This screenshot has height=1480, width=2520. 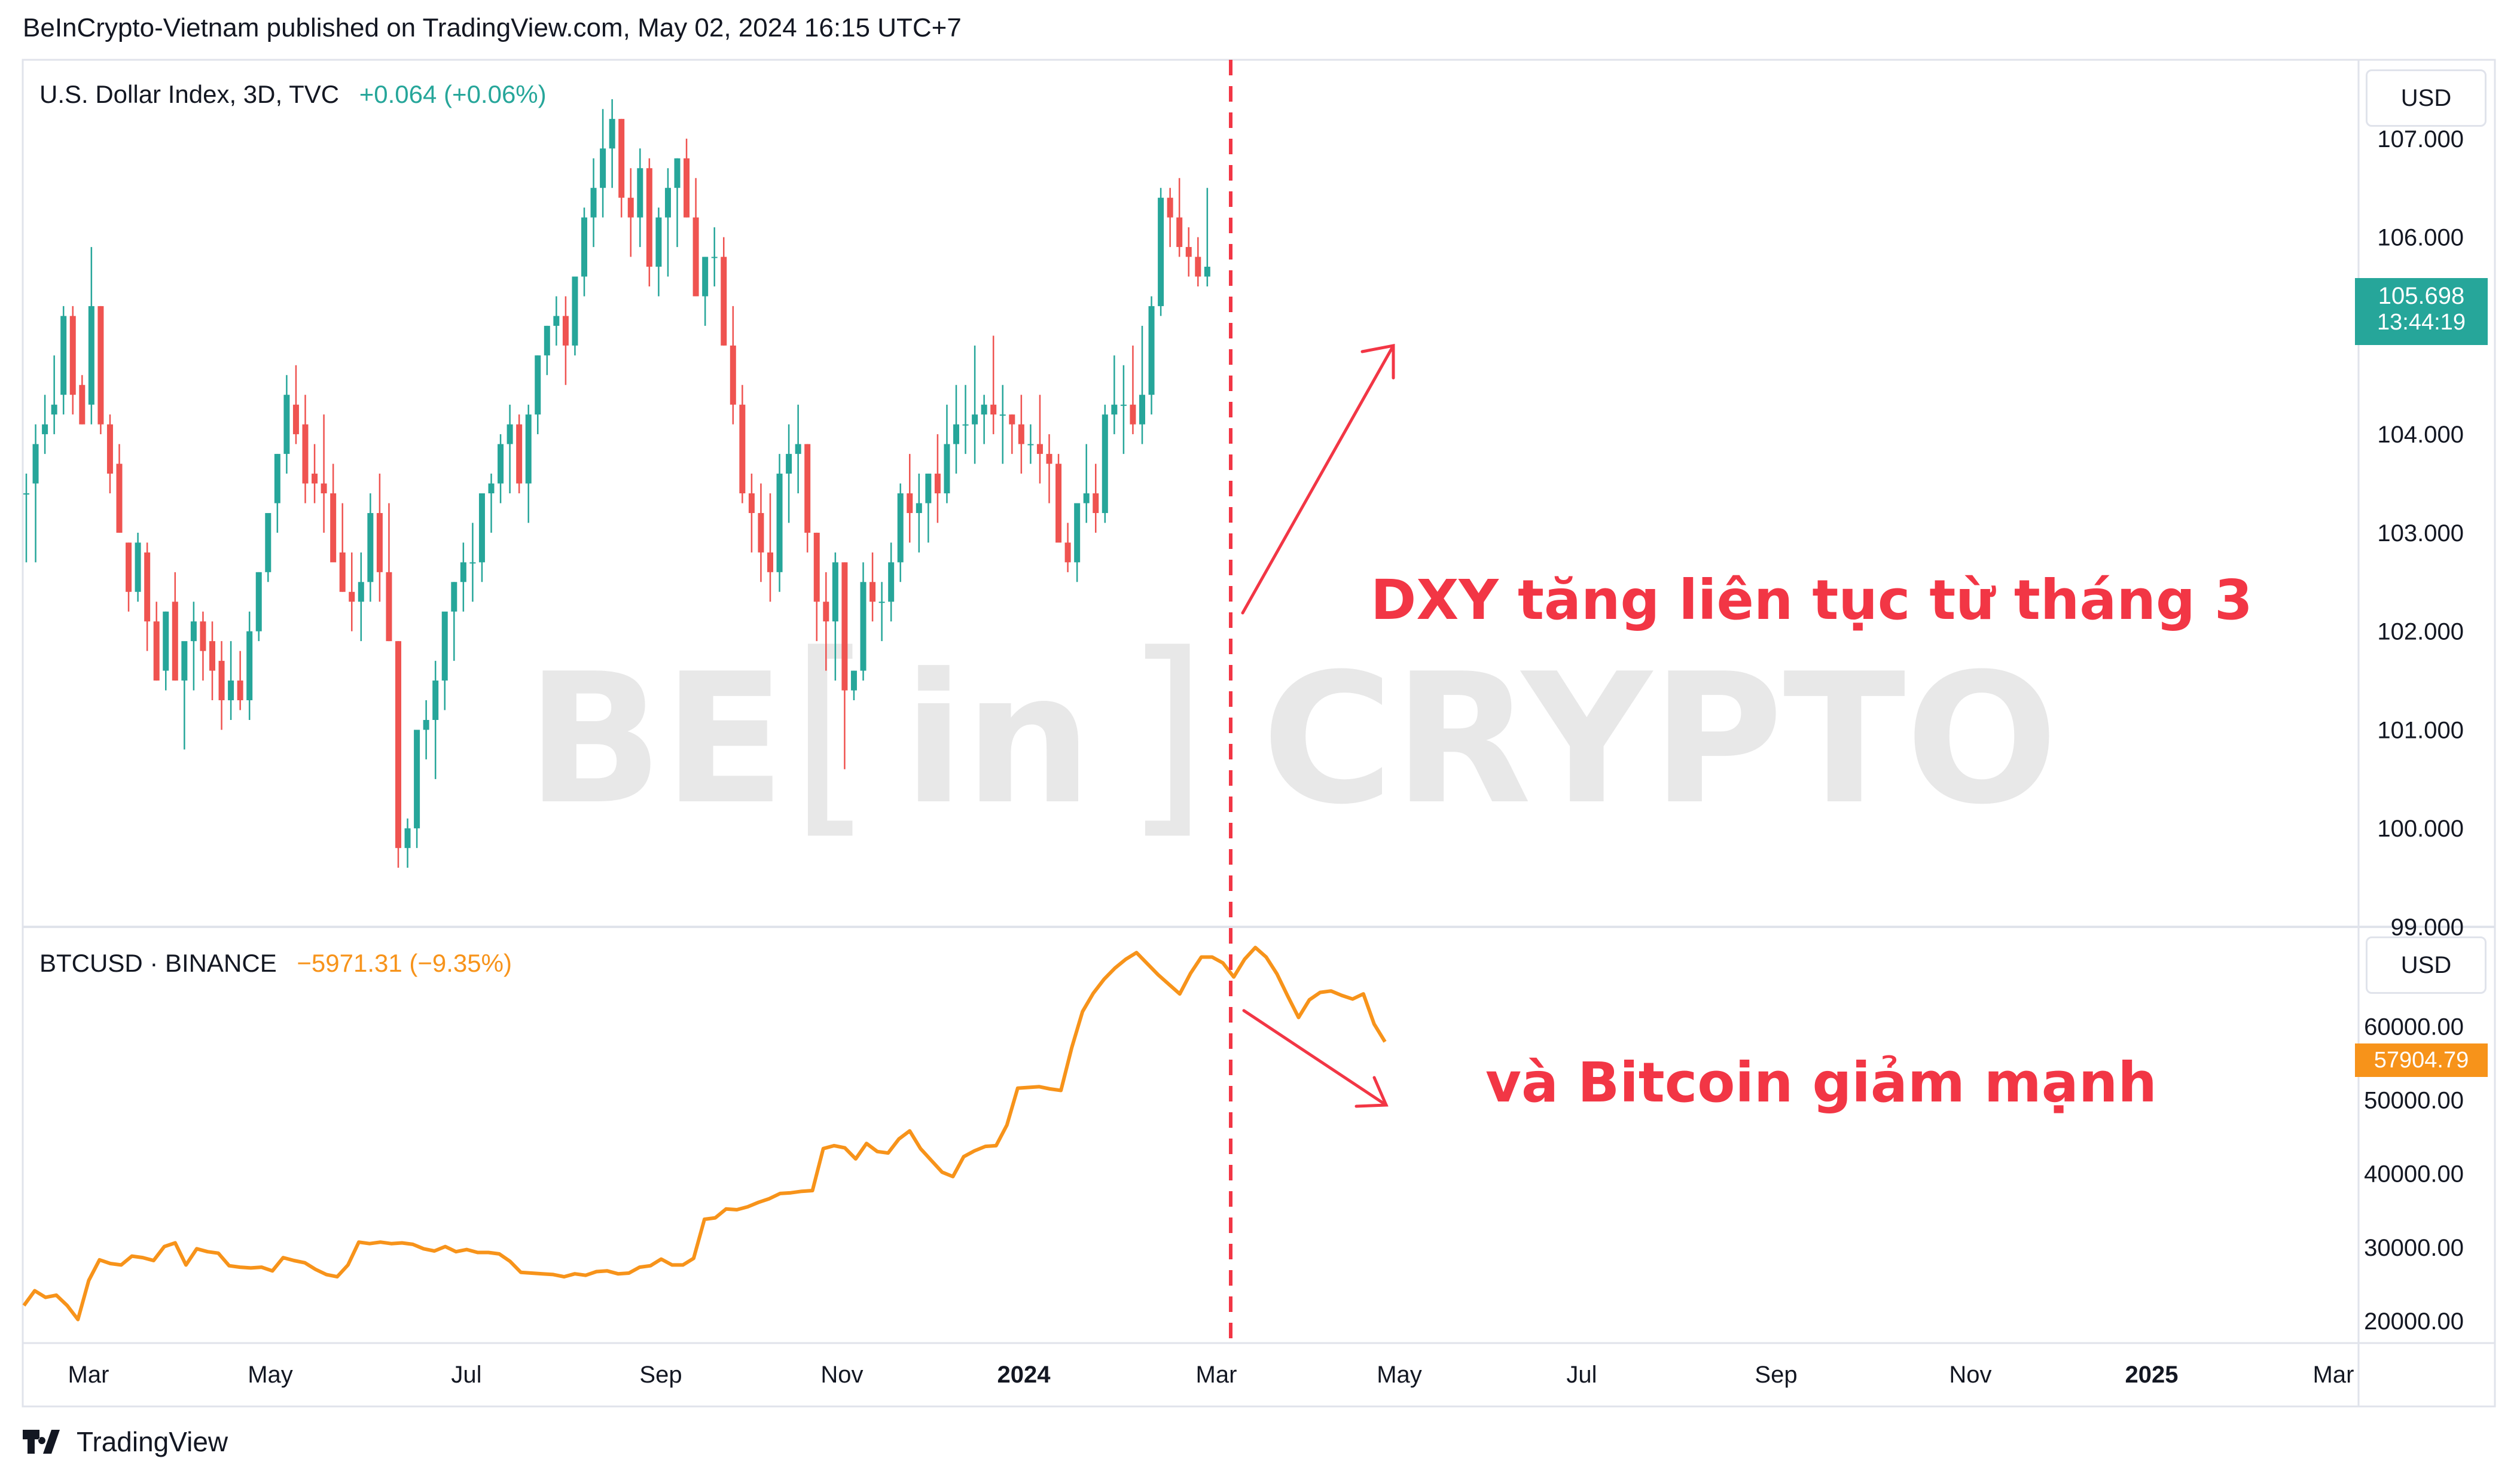 What do you see at coordinates (2428, 927) in the screenshot?
I see `dxy-y-tick-8: 99.000` at bounding box center [2428, 927].